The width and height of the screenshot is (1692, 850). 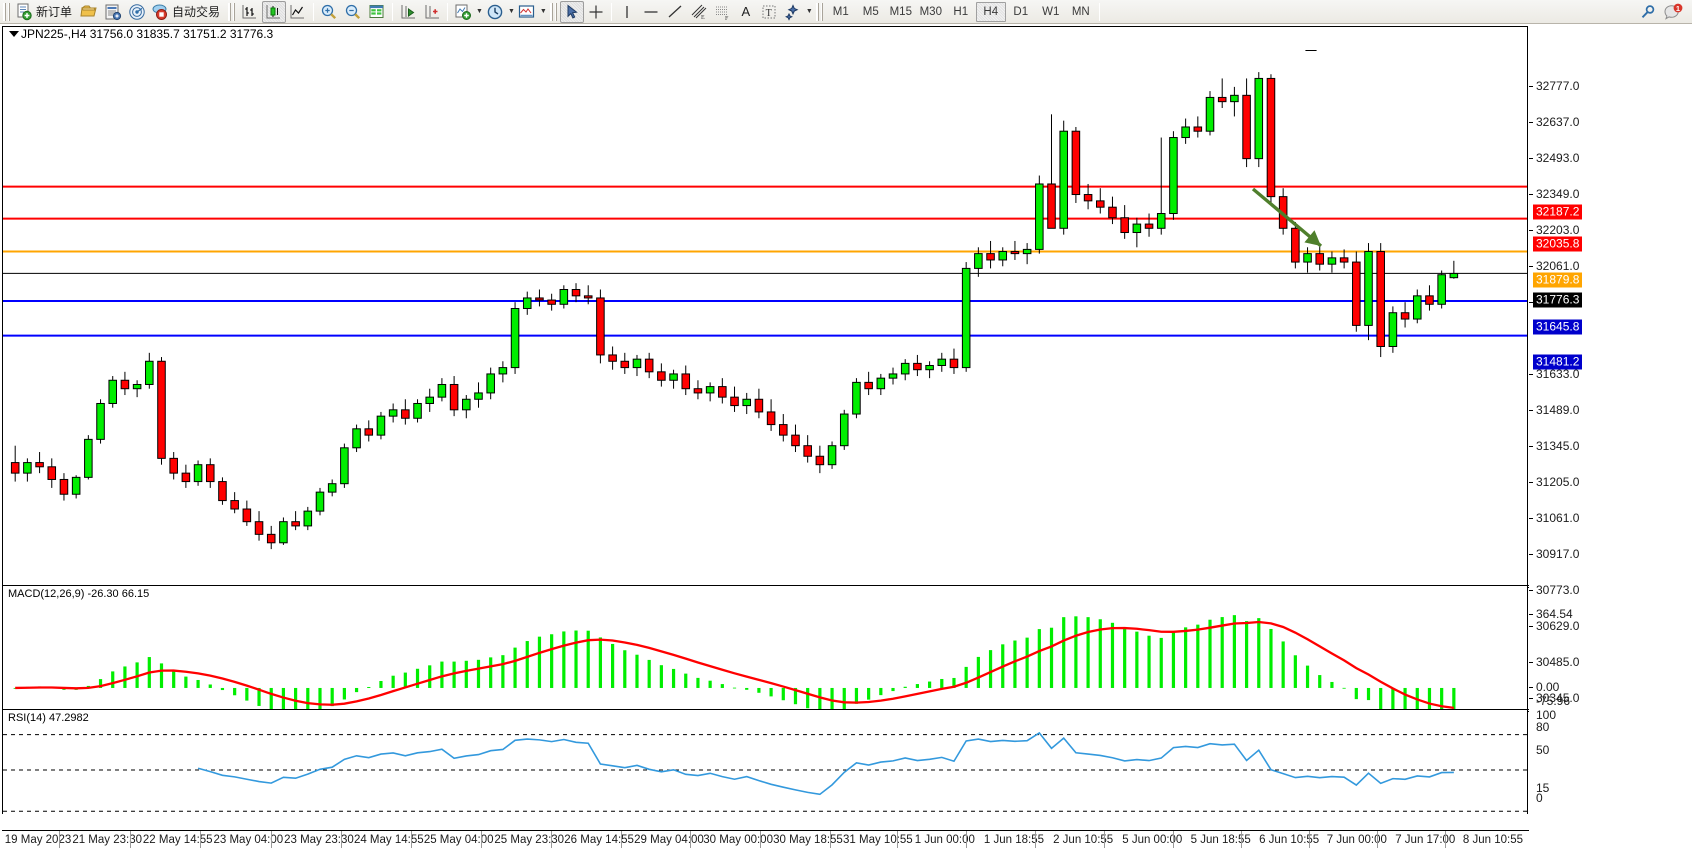 What do you see at coordinates (1558, 158) in the screenshot?
I see `price-label: 32493.0` at bounding box center [1558, 158].